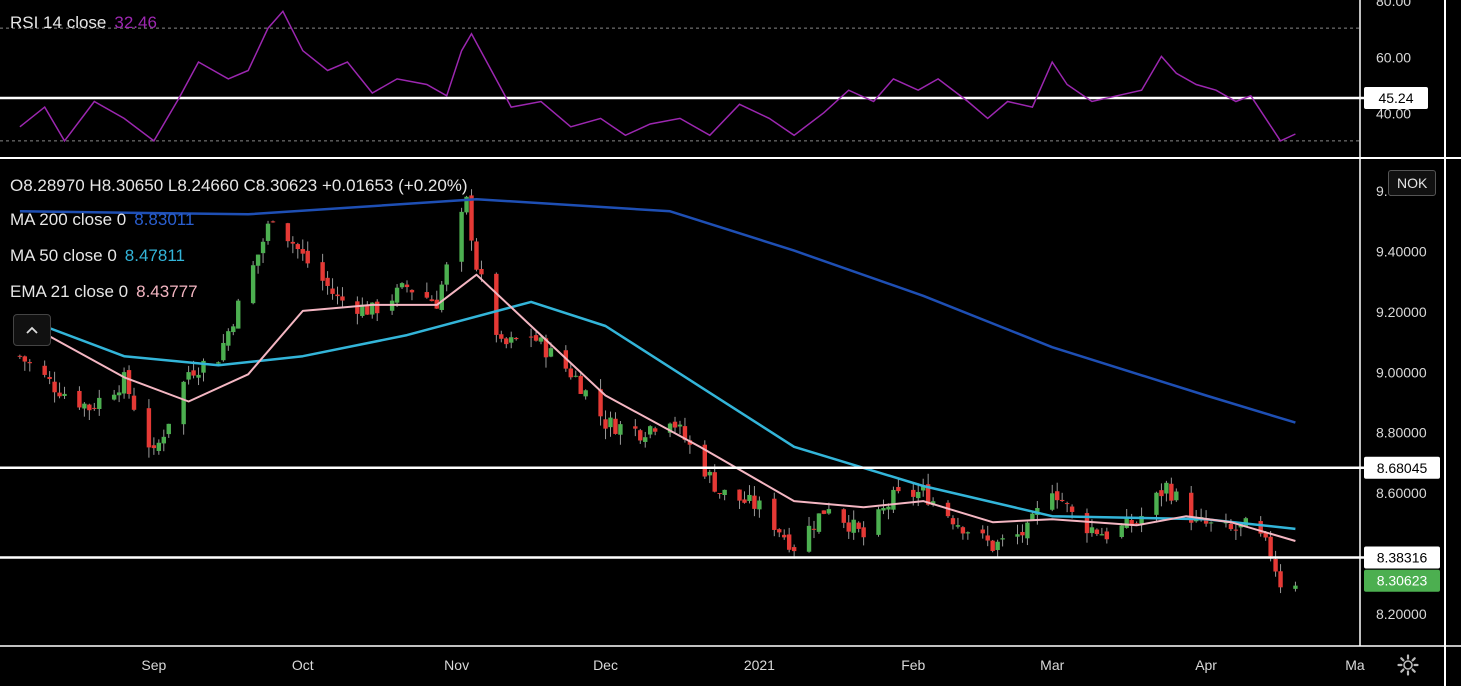  Describe the element at coordinates (605, 665) in the screenshot. I see `time-axis-label: Dec` at that location.